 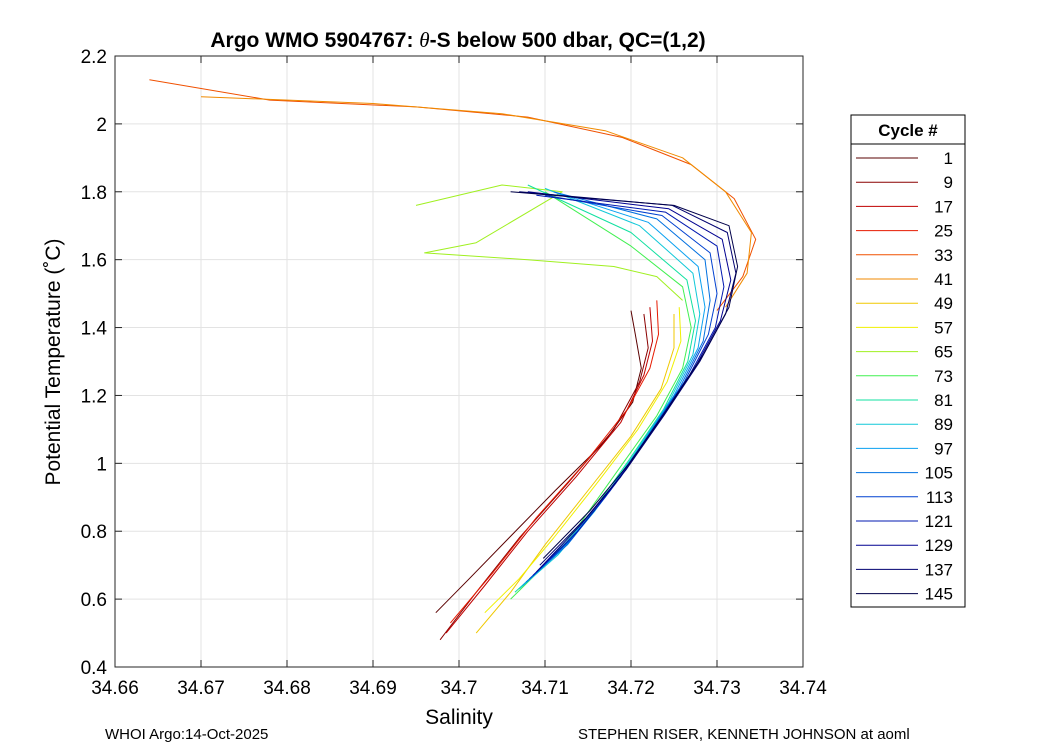 I want to click on x-tick-label: 34.72, so click(x=631, y=688).